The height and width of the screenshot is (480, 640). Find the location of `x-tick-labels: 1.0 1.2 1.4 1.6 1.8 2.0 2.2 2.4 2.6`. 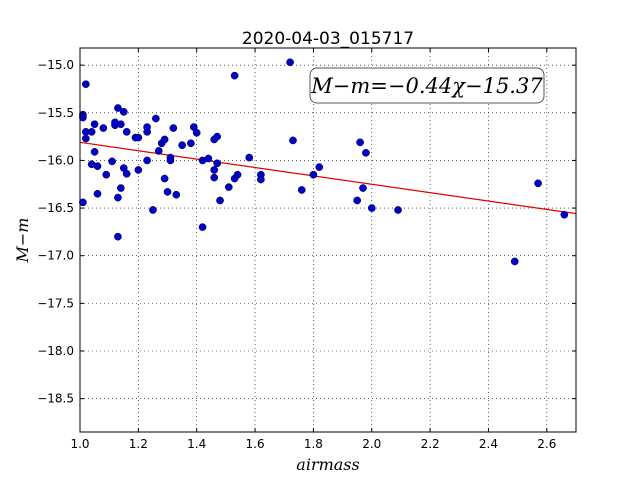

x-tick-labels: 1.0 1.2 1.4 1.6 1.8 2.0 2.2 2.4 2.6 is located at coordinates (313, 444).